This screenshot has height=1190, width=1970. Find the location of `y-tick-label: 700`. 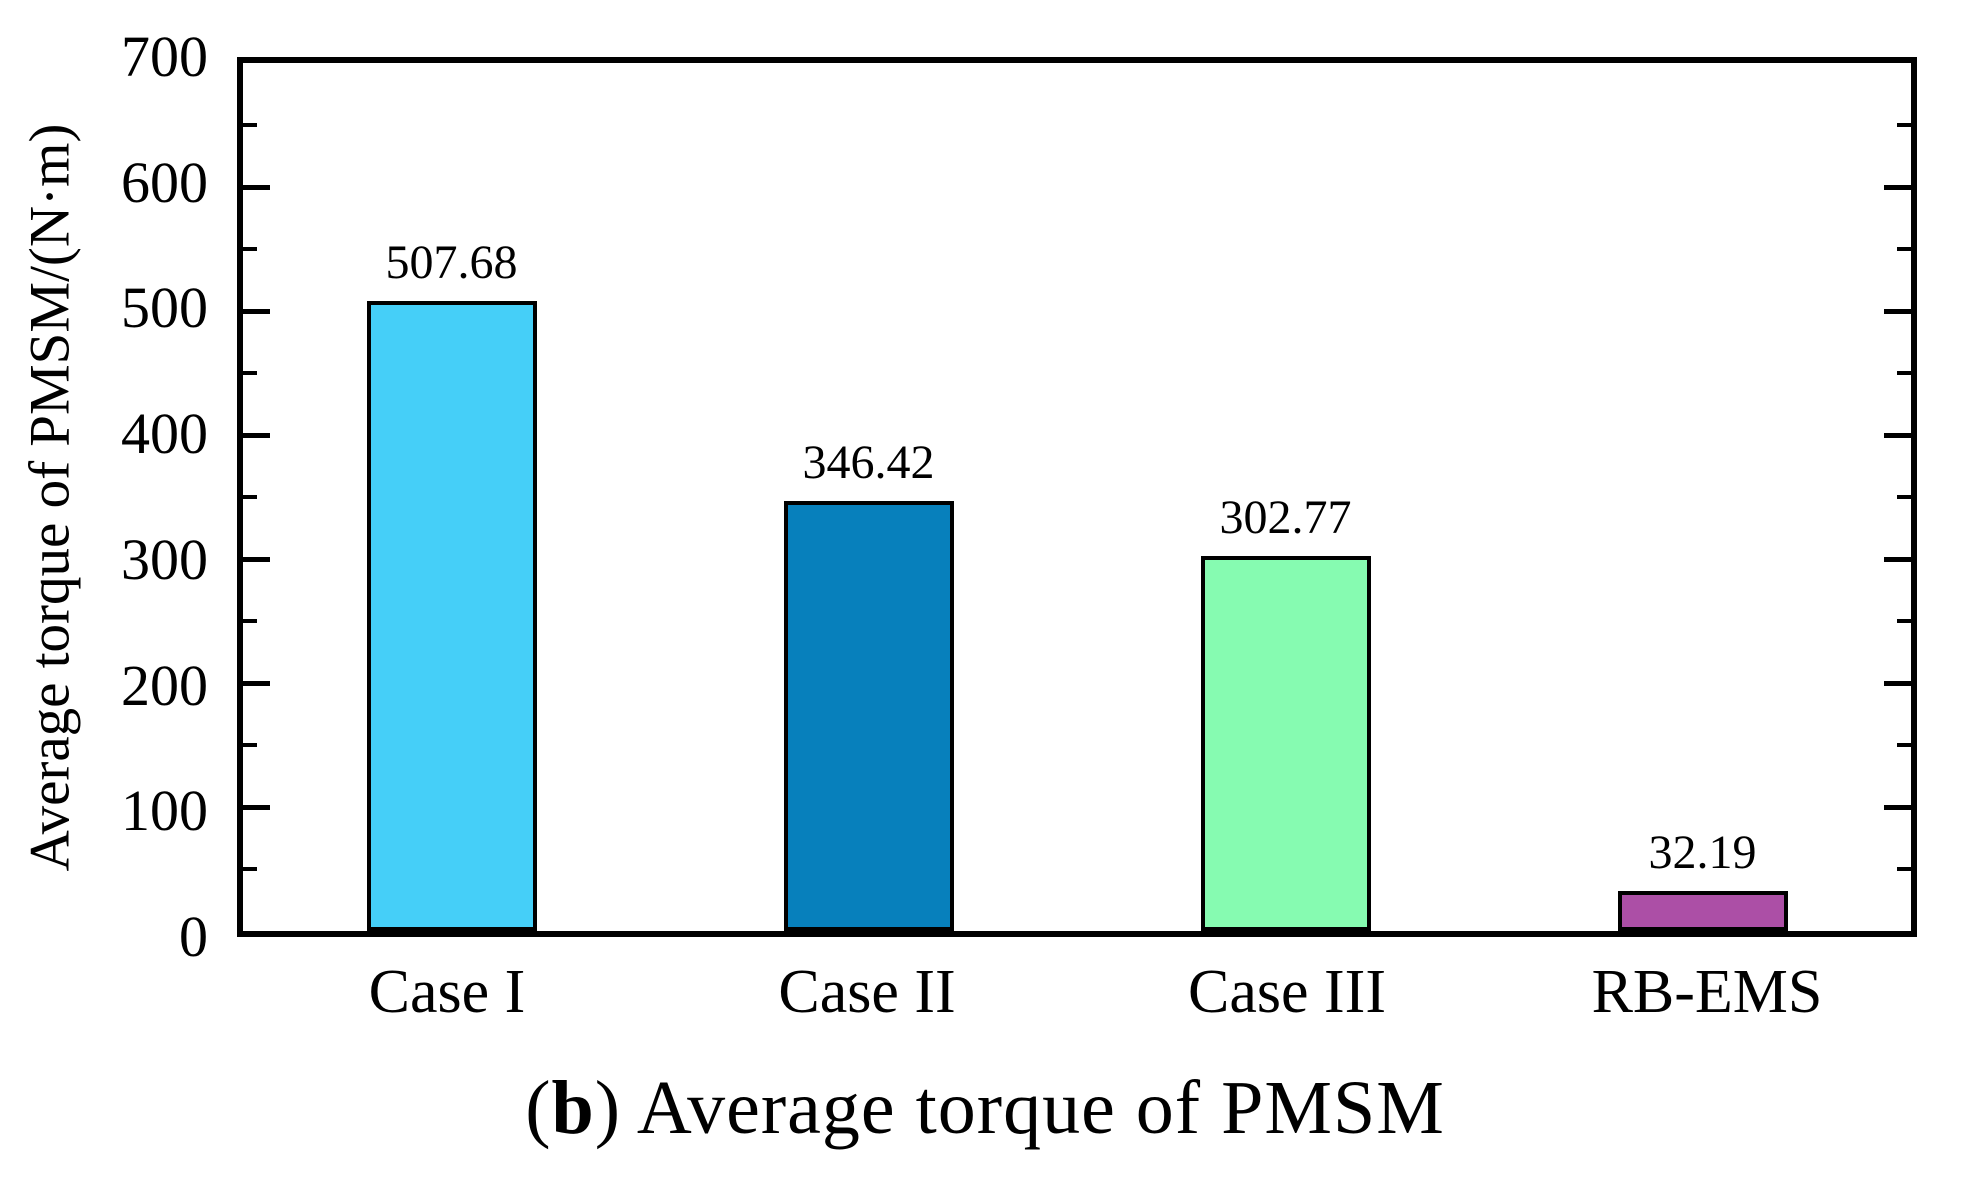

y-tick-label: 700 is located at coordinates (164, 56).